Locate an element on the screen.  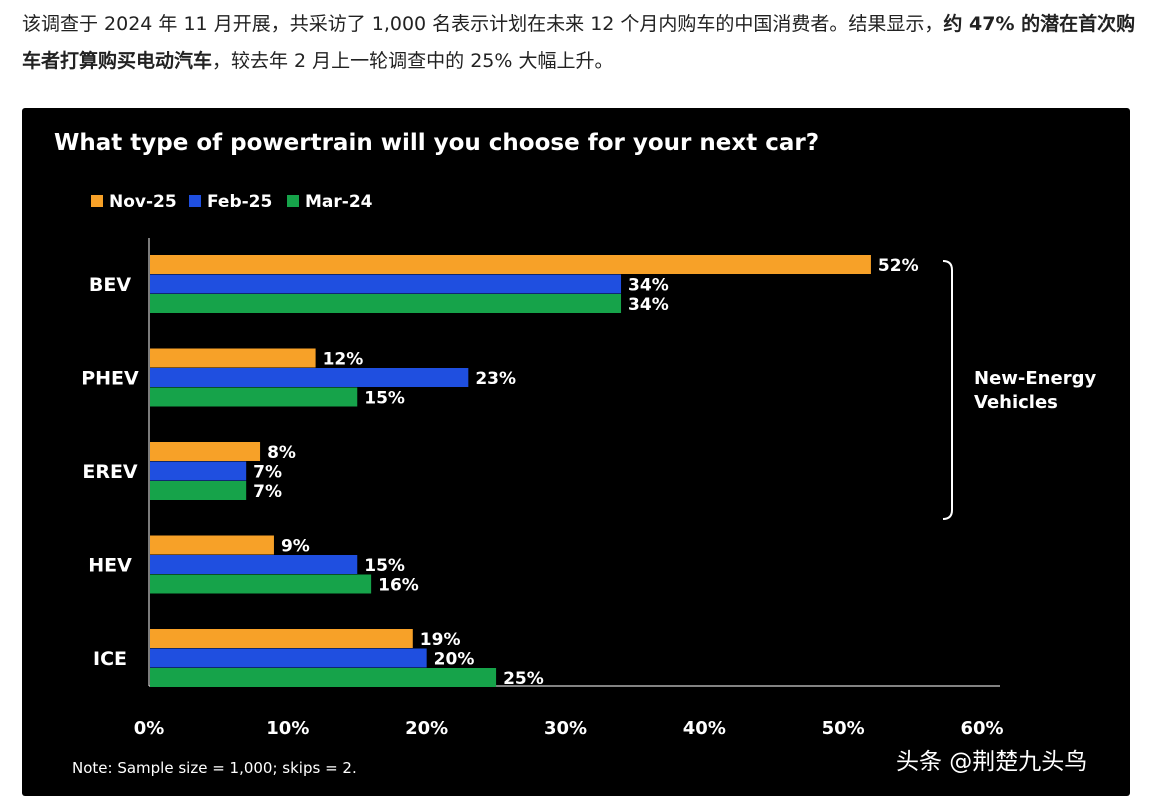
data-label-ICE-Nov-25: 19% is located at coordinates (440, 640).